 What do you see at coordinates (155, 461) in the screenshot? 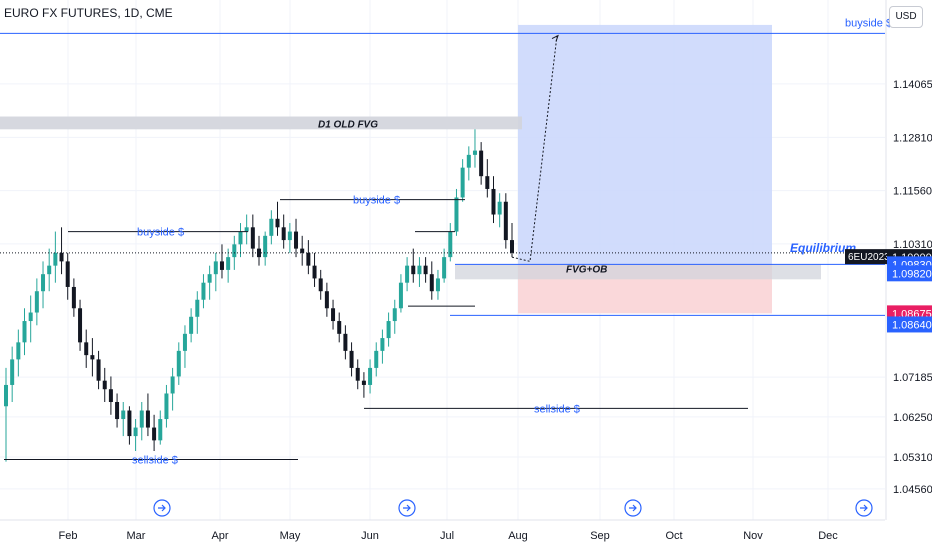
I see `sellside-label-1: sellside $` at bounding box center [155, 461].